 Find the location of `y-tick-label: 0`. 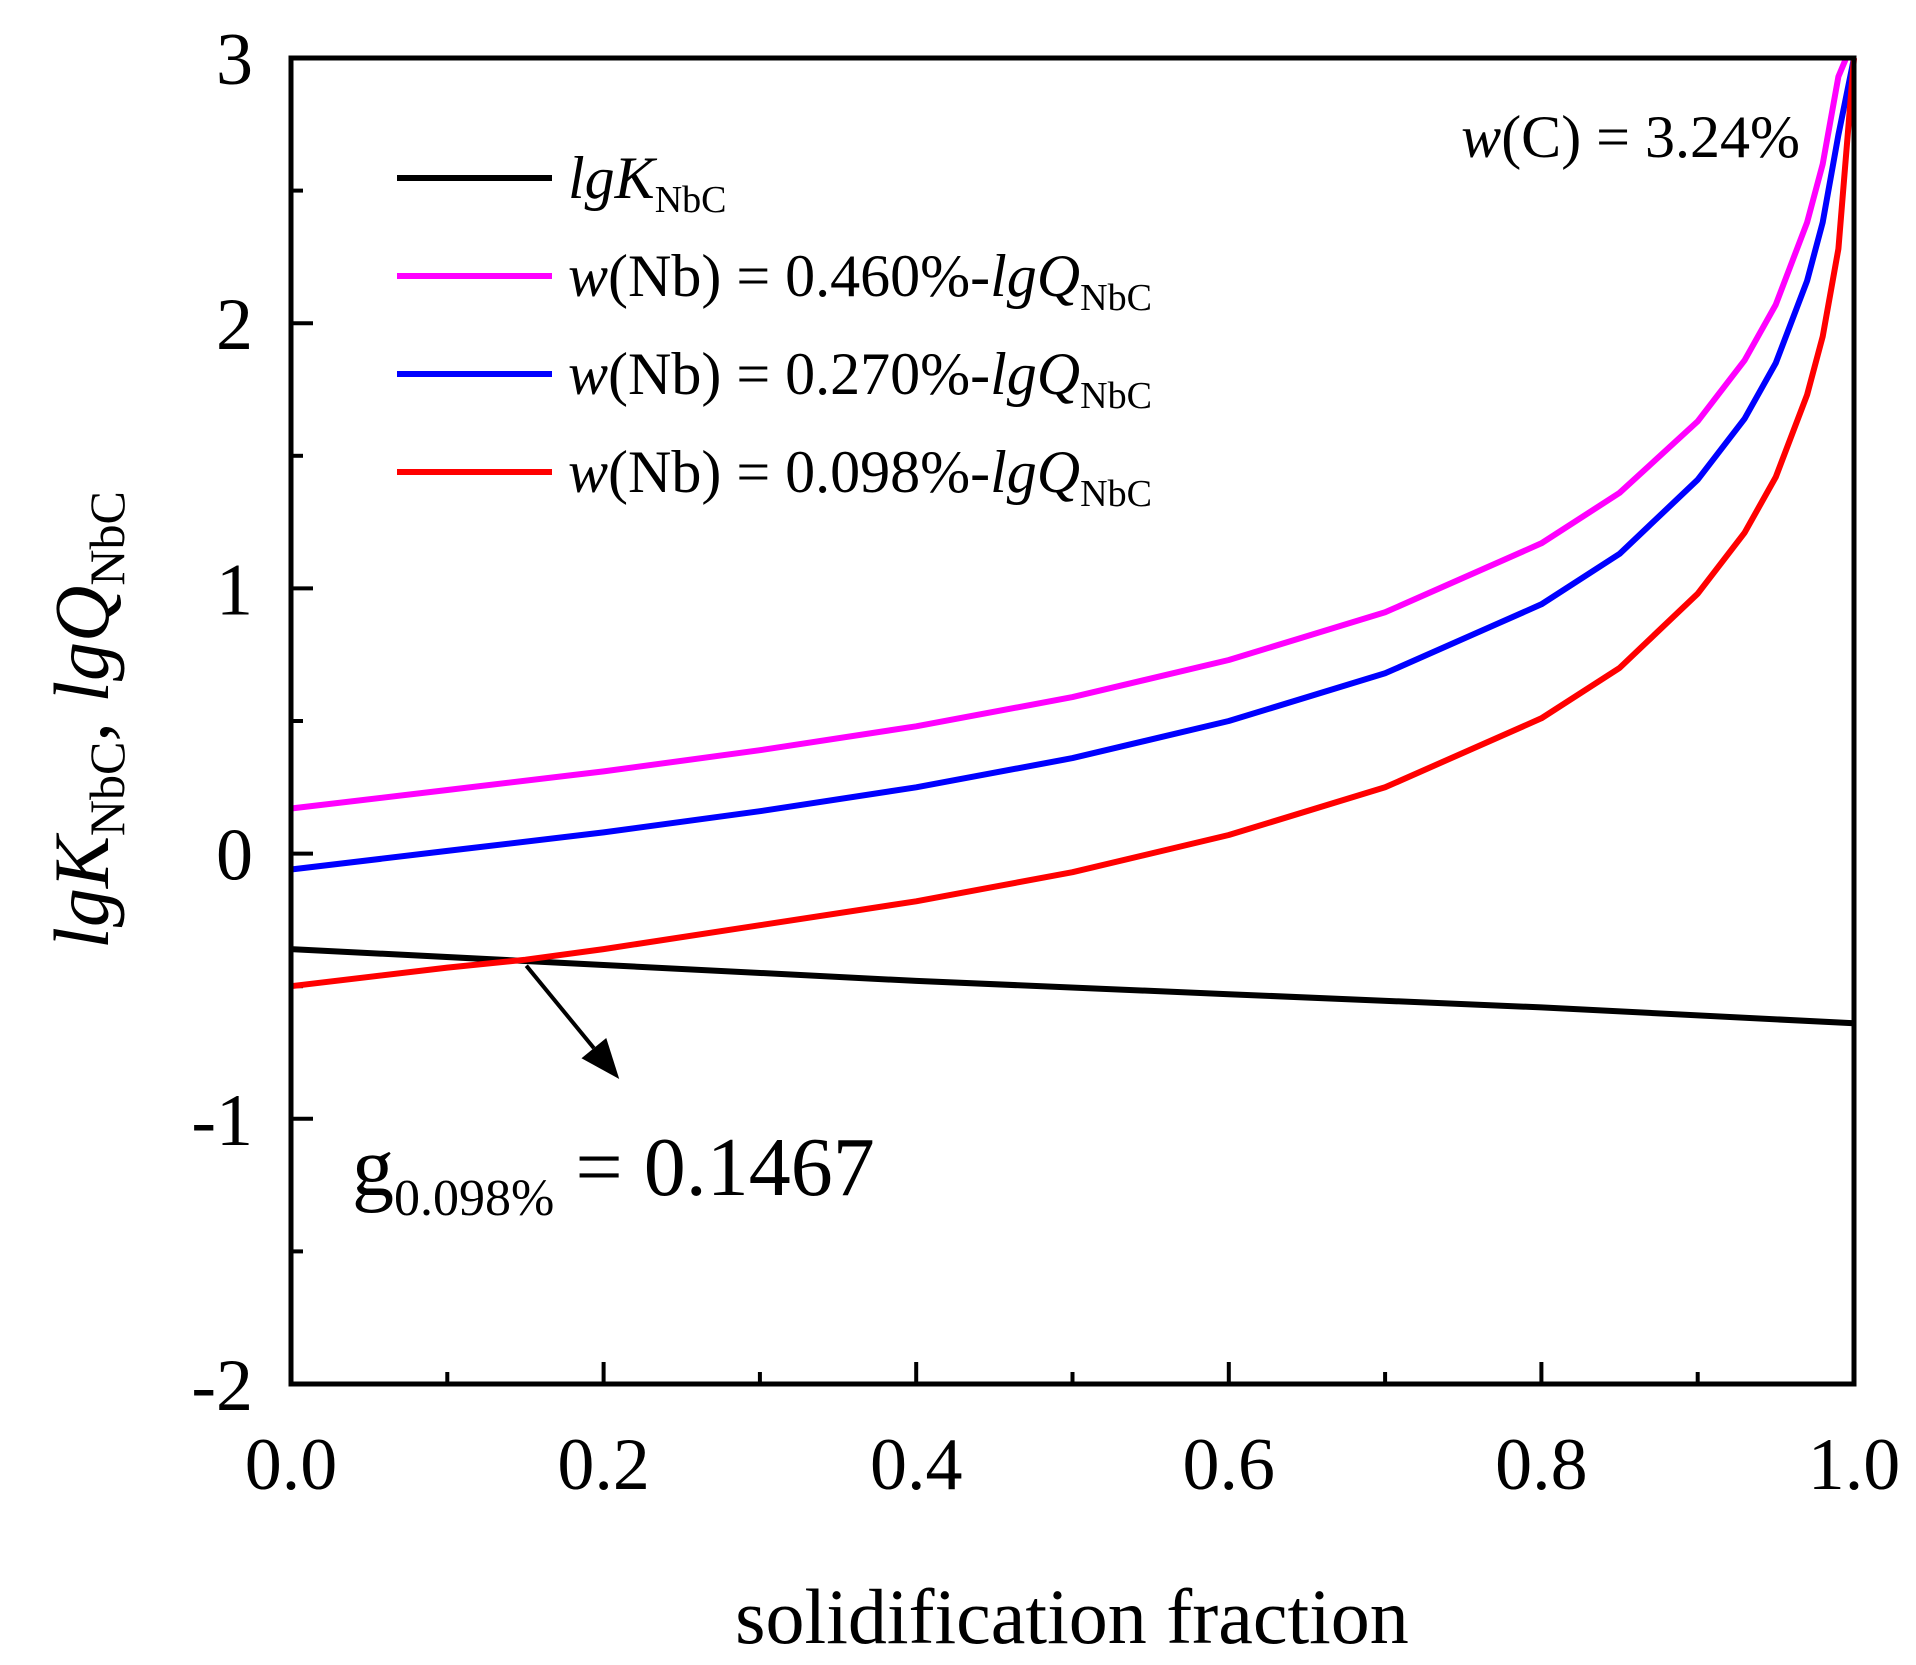

y-tick-label: 0 is located at coordinates (234, 856).